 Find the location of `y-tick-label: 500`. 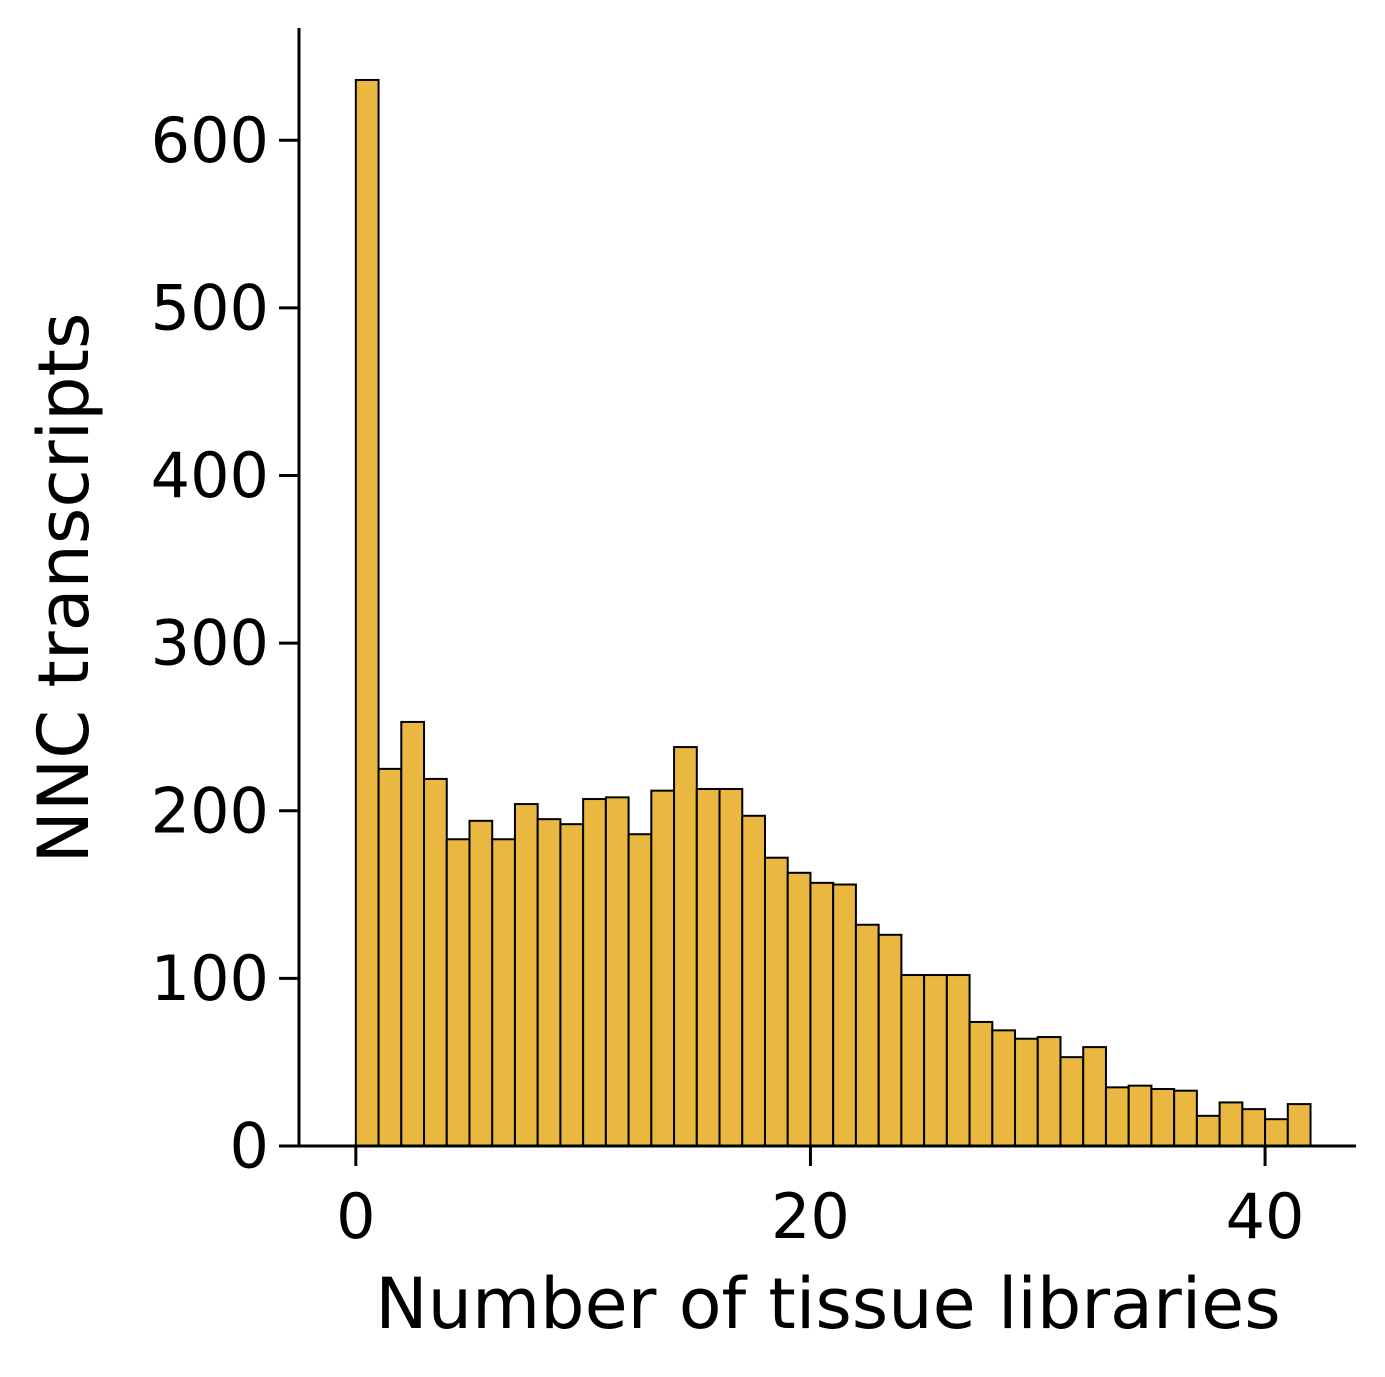

y-tick-label: 500 is located at coordinates (210, 307).